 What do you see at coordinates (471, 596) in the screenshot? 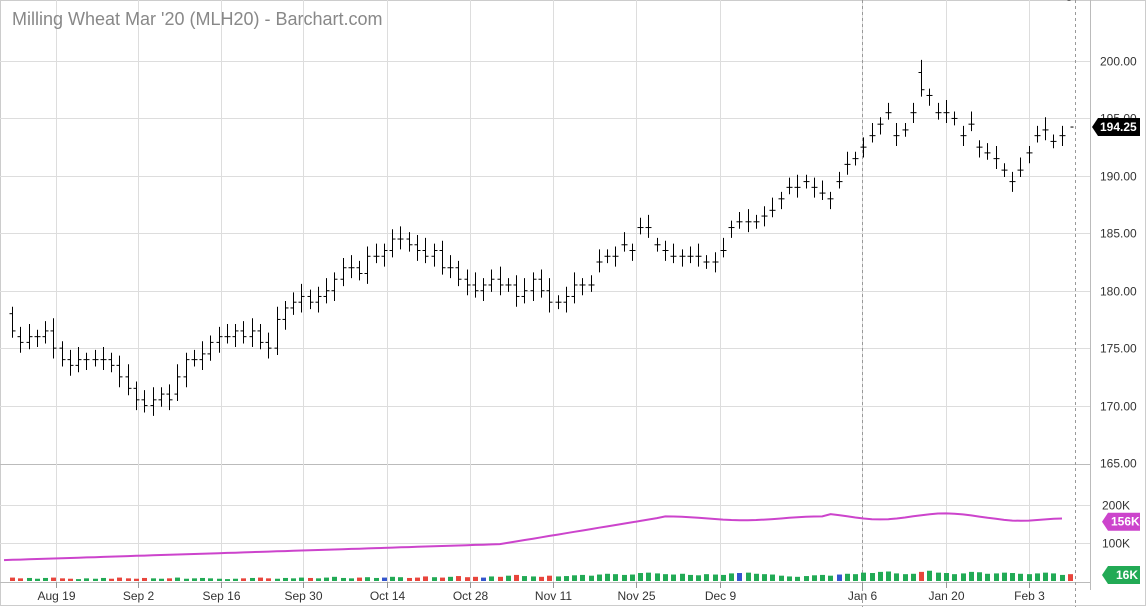
I see `date-tick-label: Oct 28` at bounding box center [471, 596].